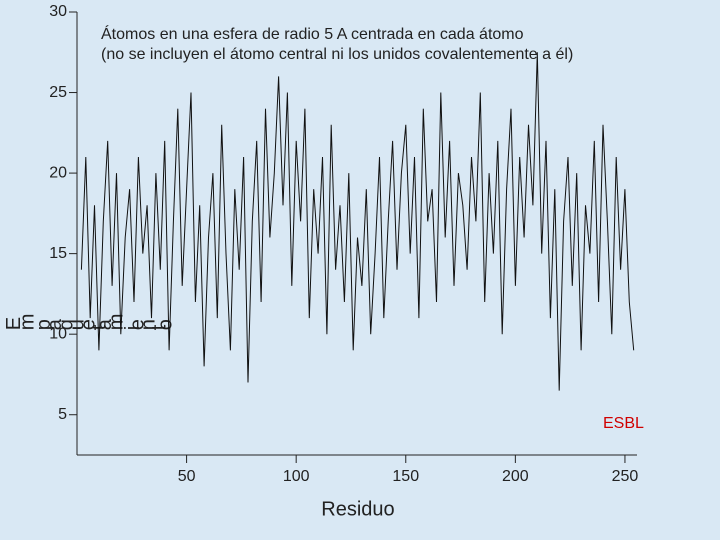 This screenshot has width=720, height=540. What do you see at coordinates (89, 322) in the screenshot?
I see `y-axis-label: Empaquetamiento` at bounding box center [89, 322].